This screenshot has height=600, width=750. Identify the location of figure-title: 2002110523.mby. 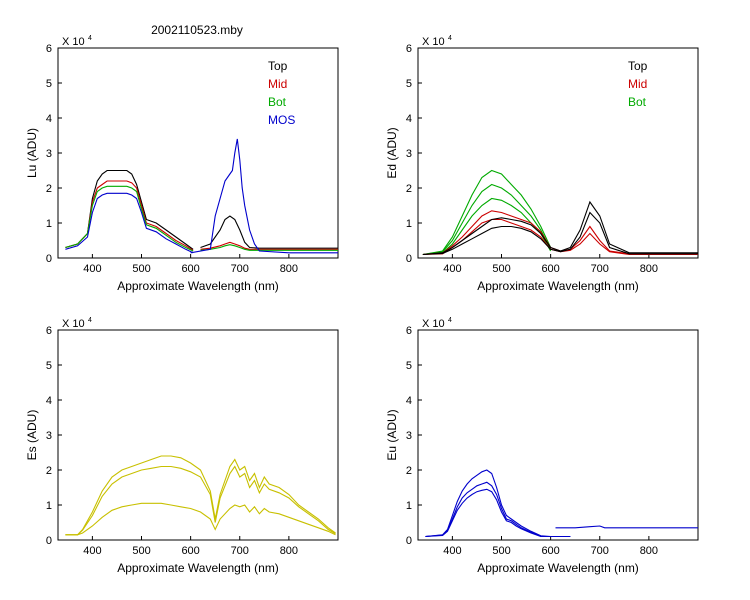
(197, 30).